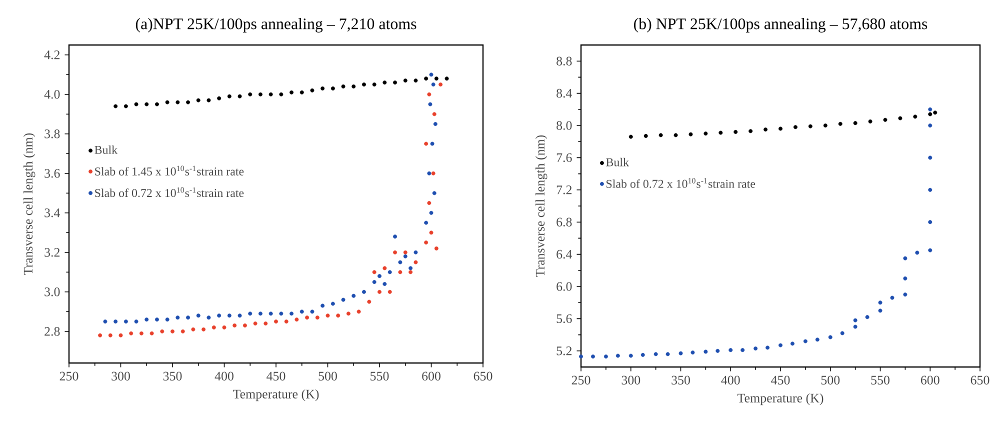 This screenshot has width=996, height=428. What do you see at coordinates (52, 55) in the screenshot?
I see `y-tick-label: 4.2` at bounding box center [52, 55].